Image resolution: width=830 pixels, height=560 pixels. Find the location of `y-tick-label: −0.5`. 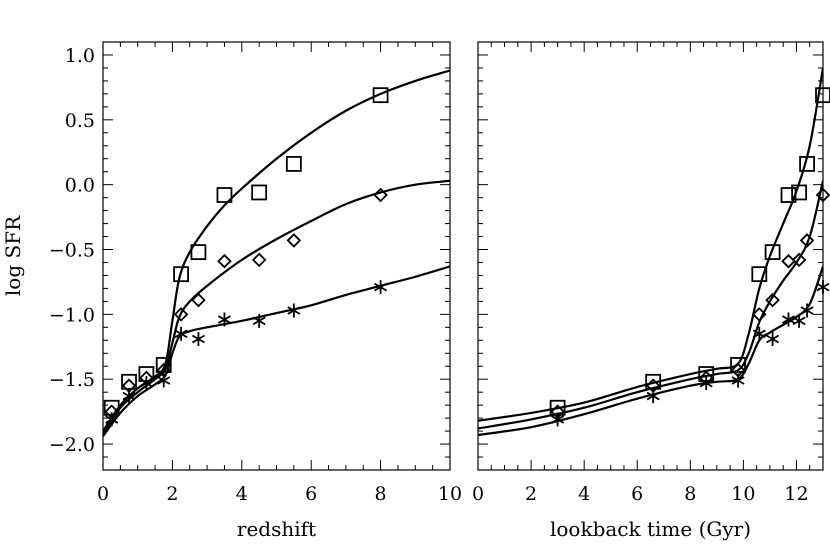

y-tick-label: −0.5 is located at coordinates (72, 251).